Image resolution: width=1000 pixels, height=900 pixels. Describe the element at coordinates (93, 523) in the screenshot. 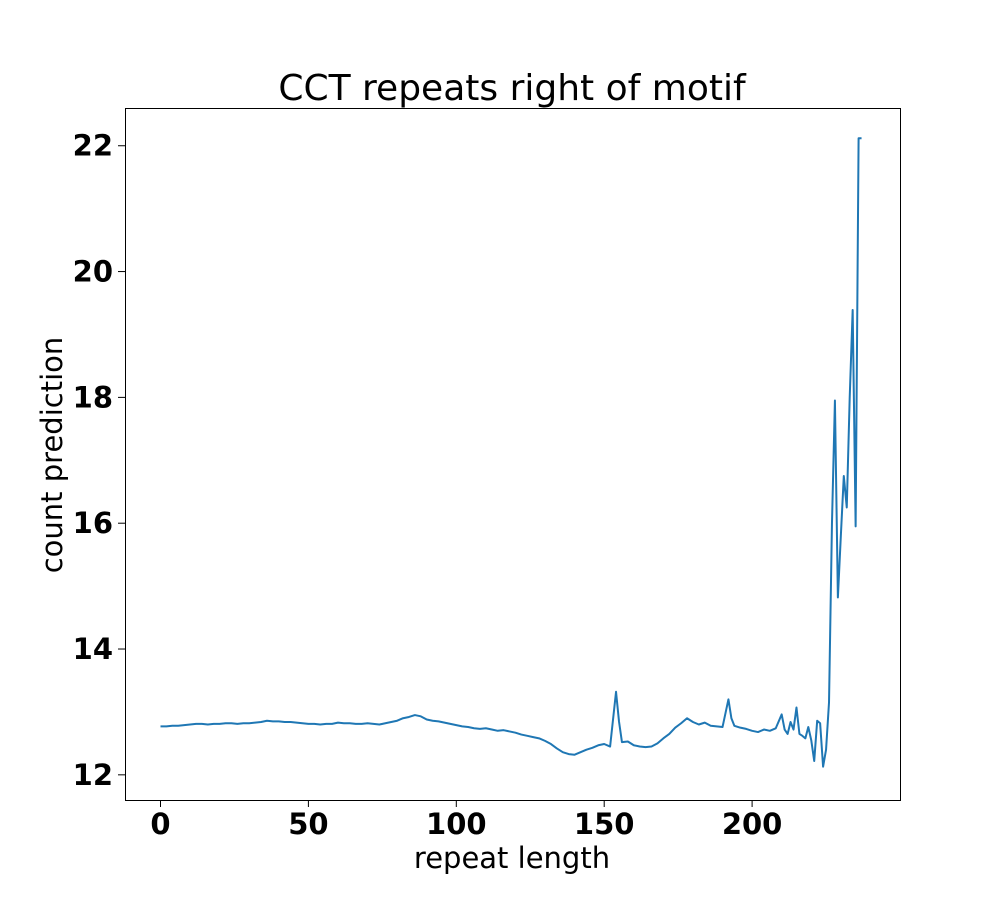

I see `y-tick-label: 16` at that location.